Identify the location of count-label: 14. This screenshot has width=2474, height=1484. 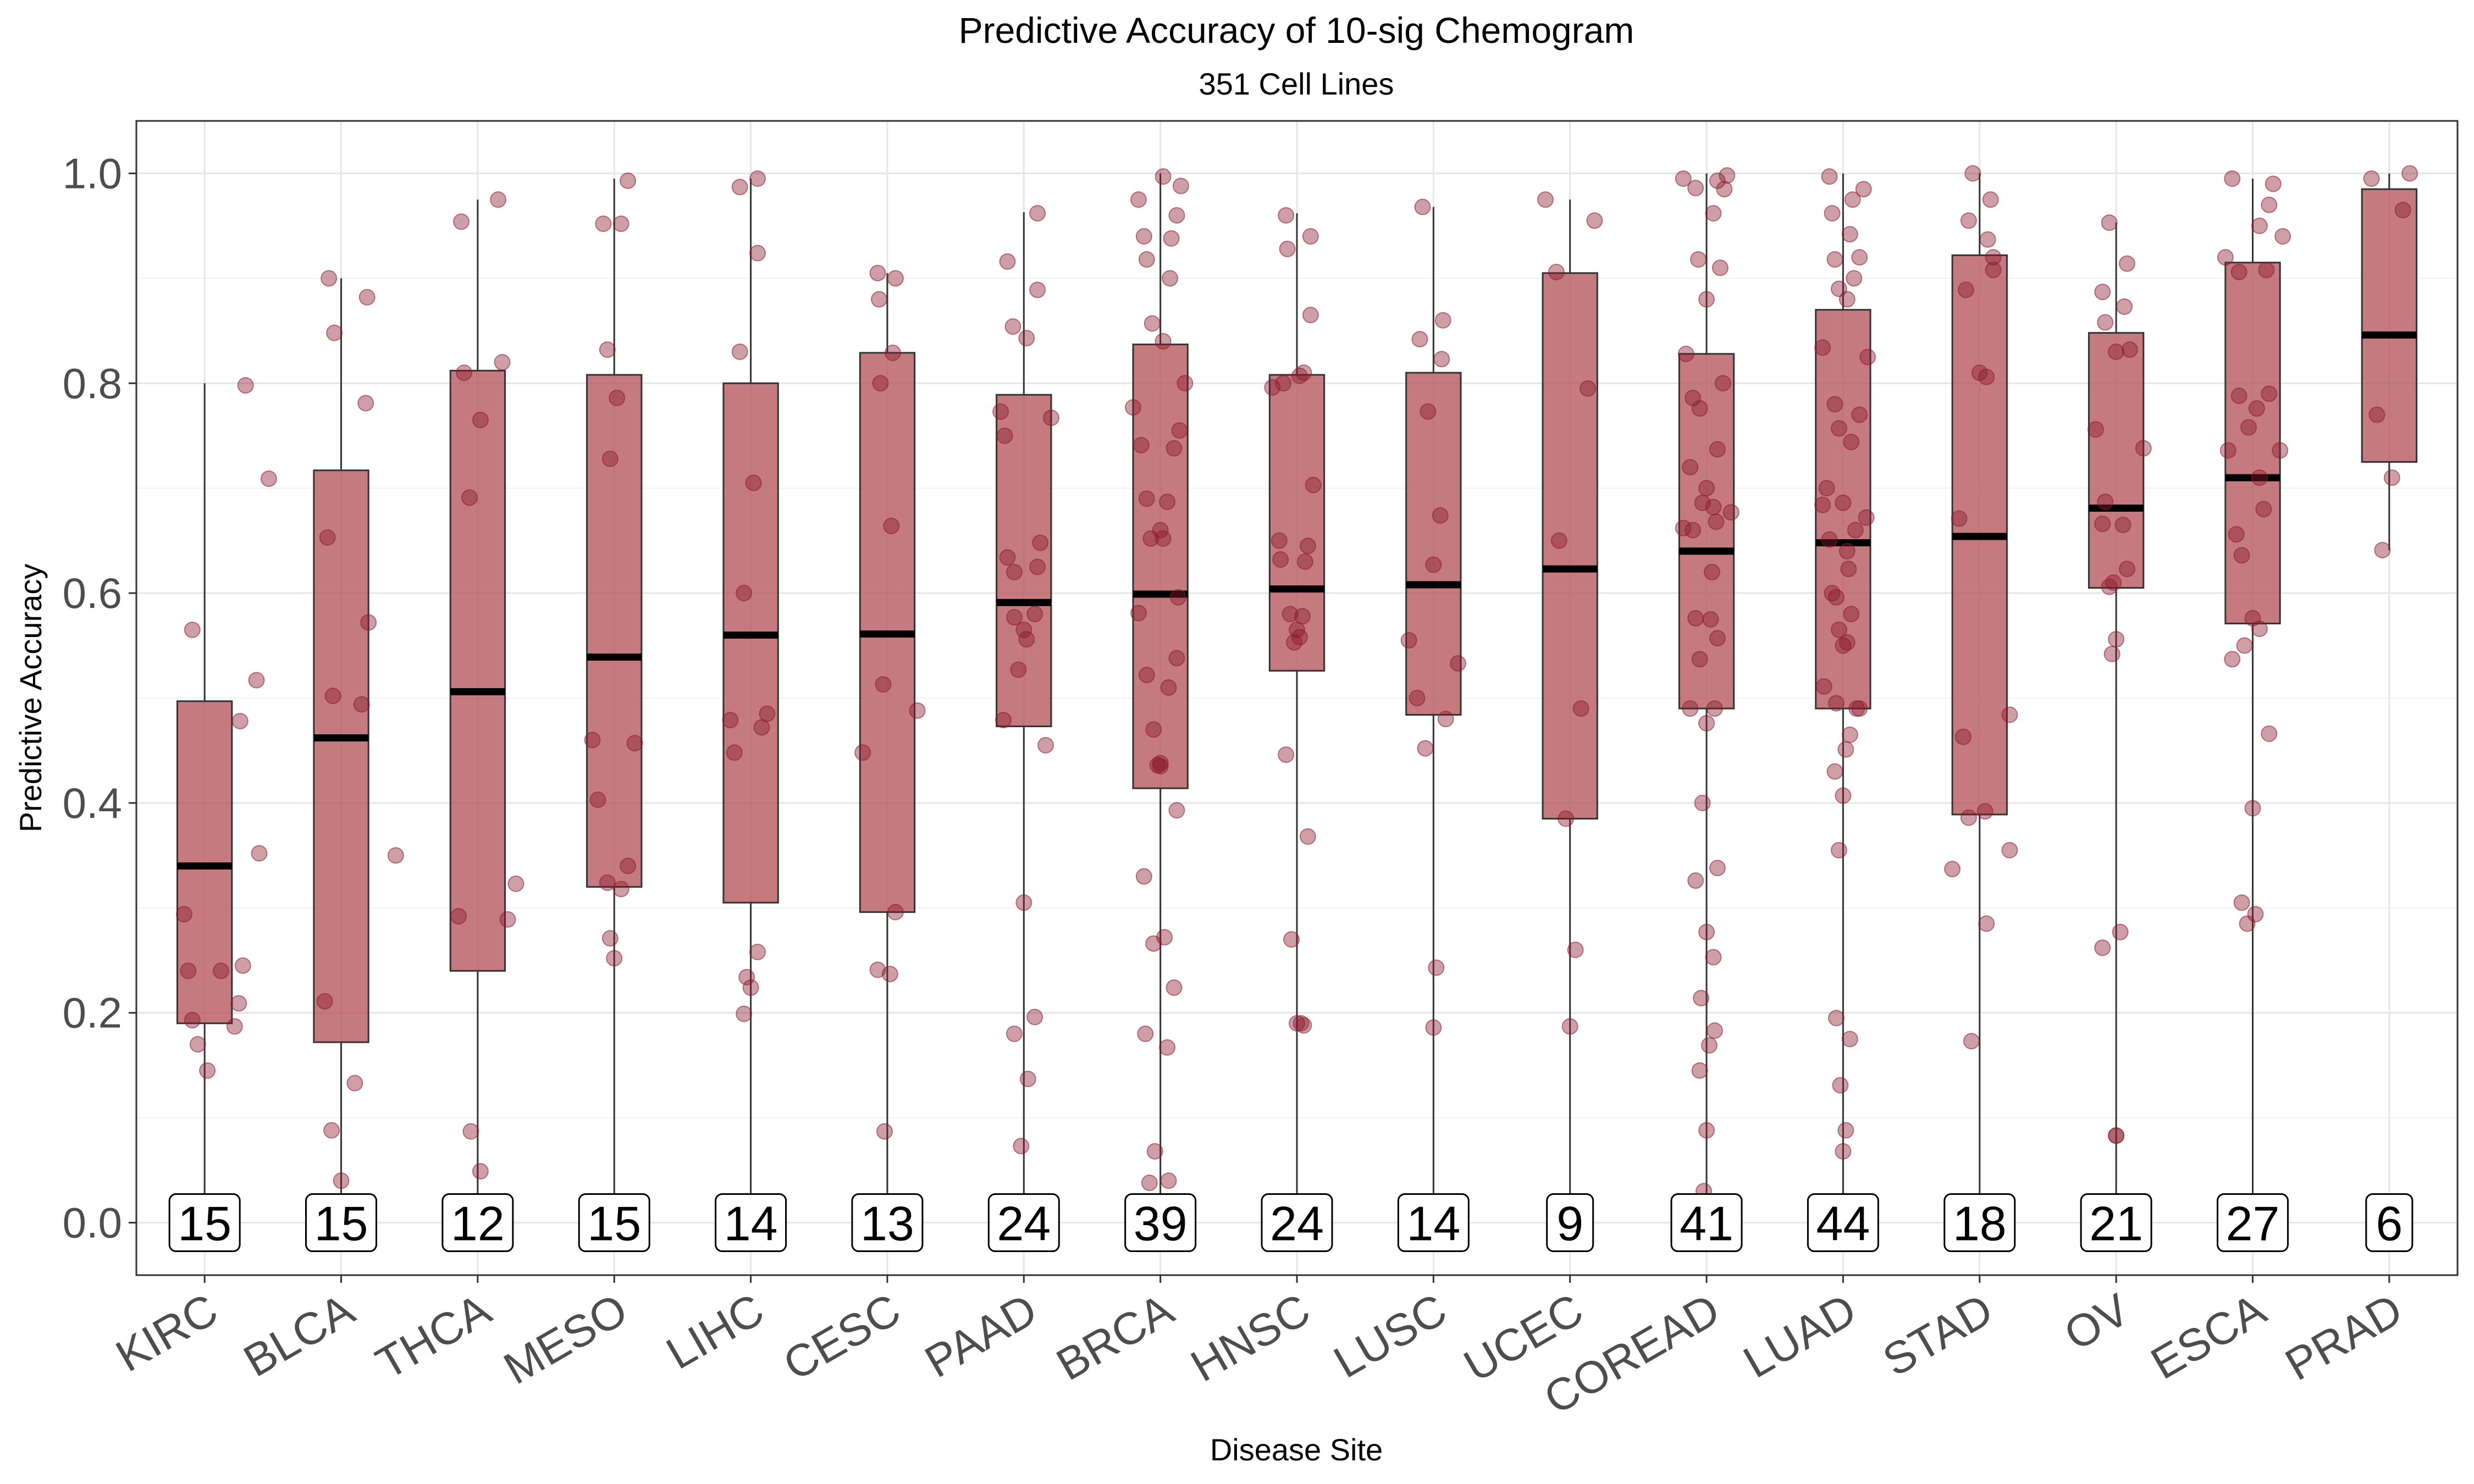
(1433, 1223).